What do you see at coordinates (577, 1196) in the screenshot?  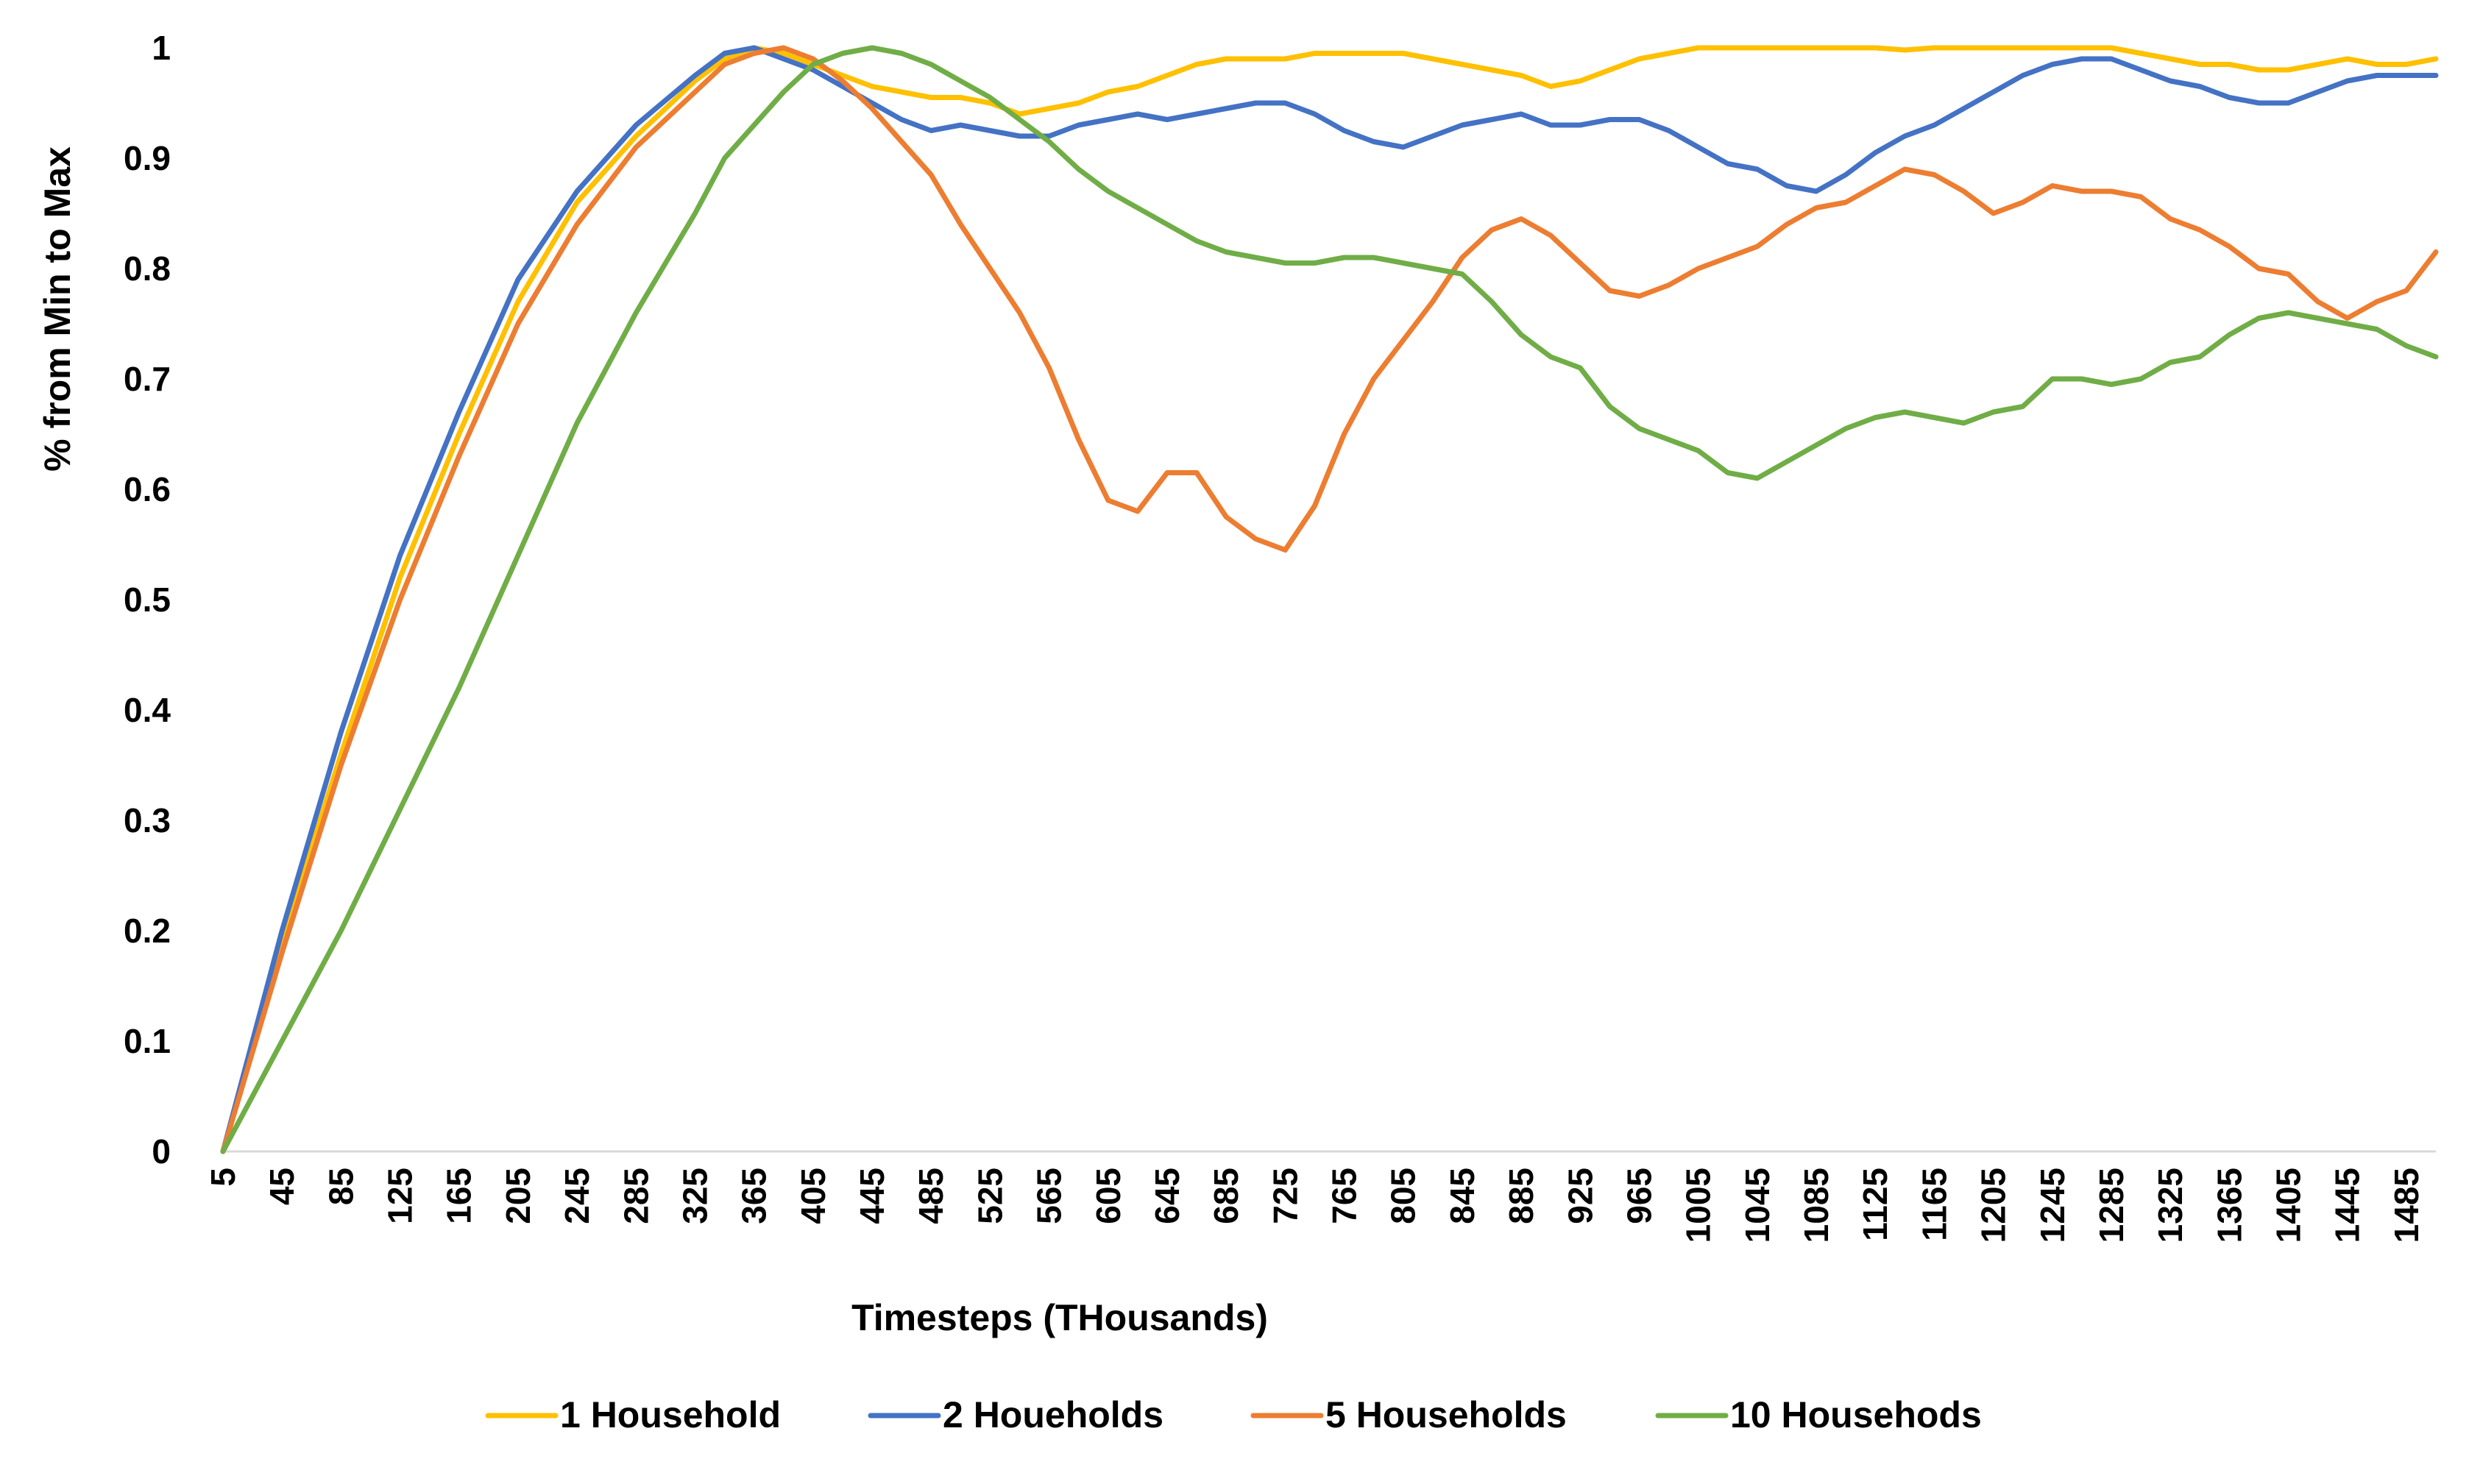 I see `x-tick-label: 245` at bounding box center [577, 1196].